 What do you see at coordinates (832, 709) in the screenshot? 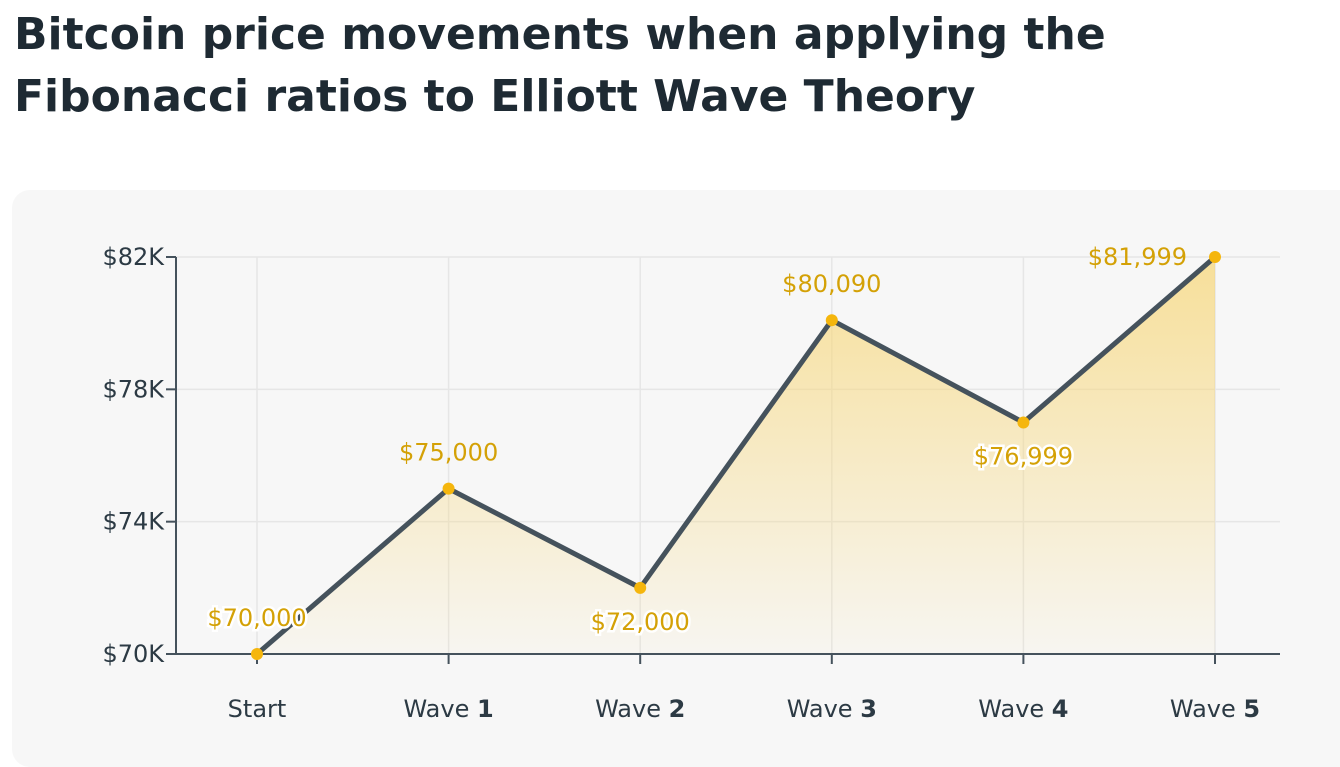
I see `x-tick-label: Wave 3` at bounding box center [832, 709].